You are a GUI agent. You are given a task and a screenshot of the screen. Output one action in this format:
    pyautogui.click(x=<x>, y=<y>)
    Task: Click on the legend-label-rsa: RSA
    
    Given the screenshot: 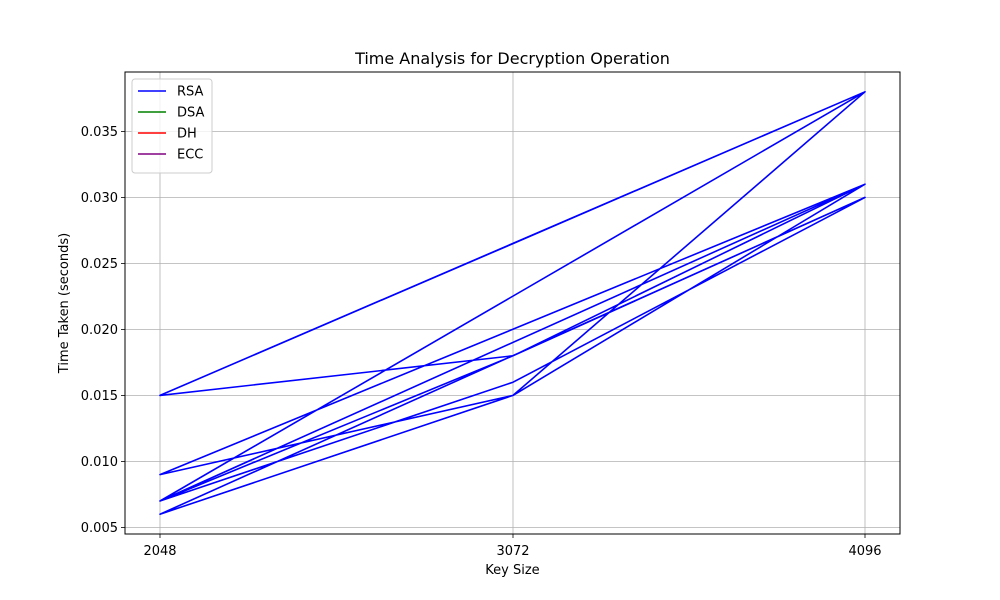 What is the action you would take?
    pyautogui.click(x=190, y=92)
    